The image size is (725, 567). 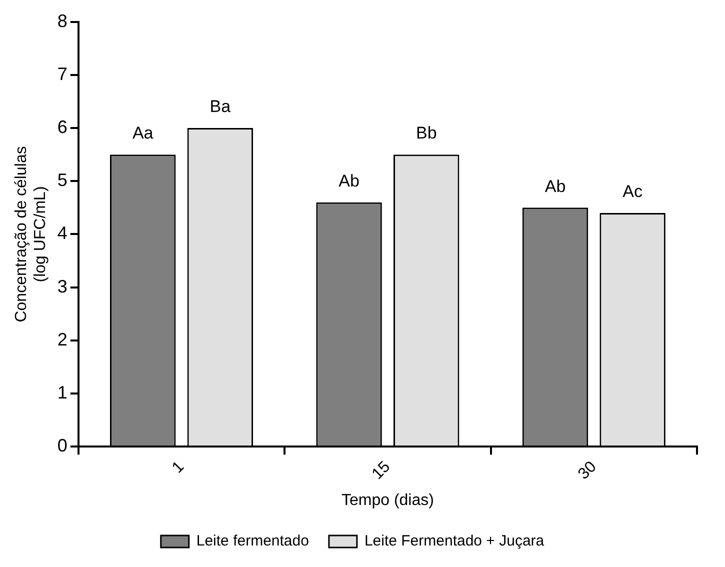 What do you see at coordinates (426, 133) in the screenshot?
I see `annotation: Bb` at bounding box center [426, 133].